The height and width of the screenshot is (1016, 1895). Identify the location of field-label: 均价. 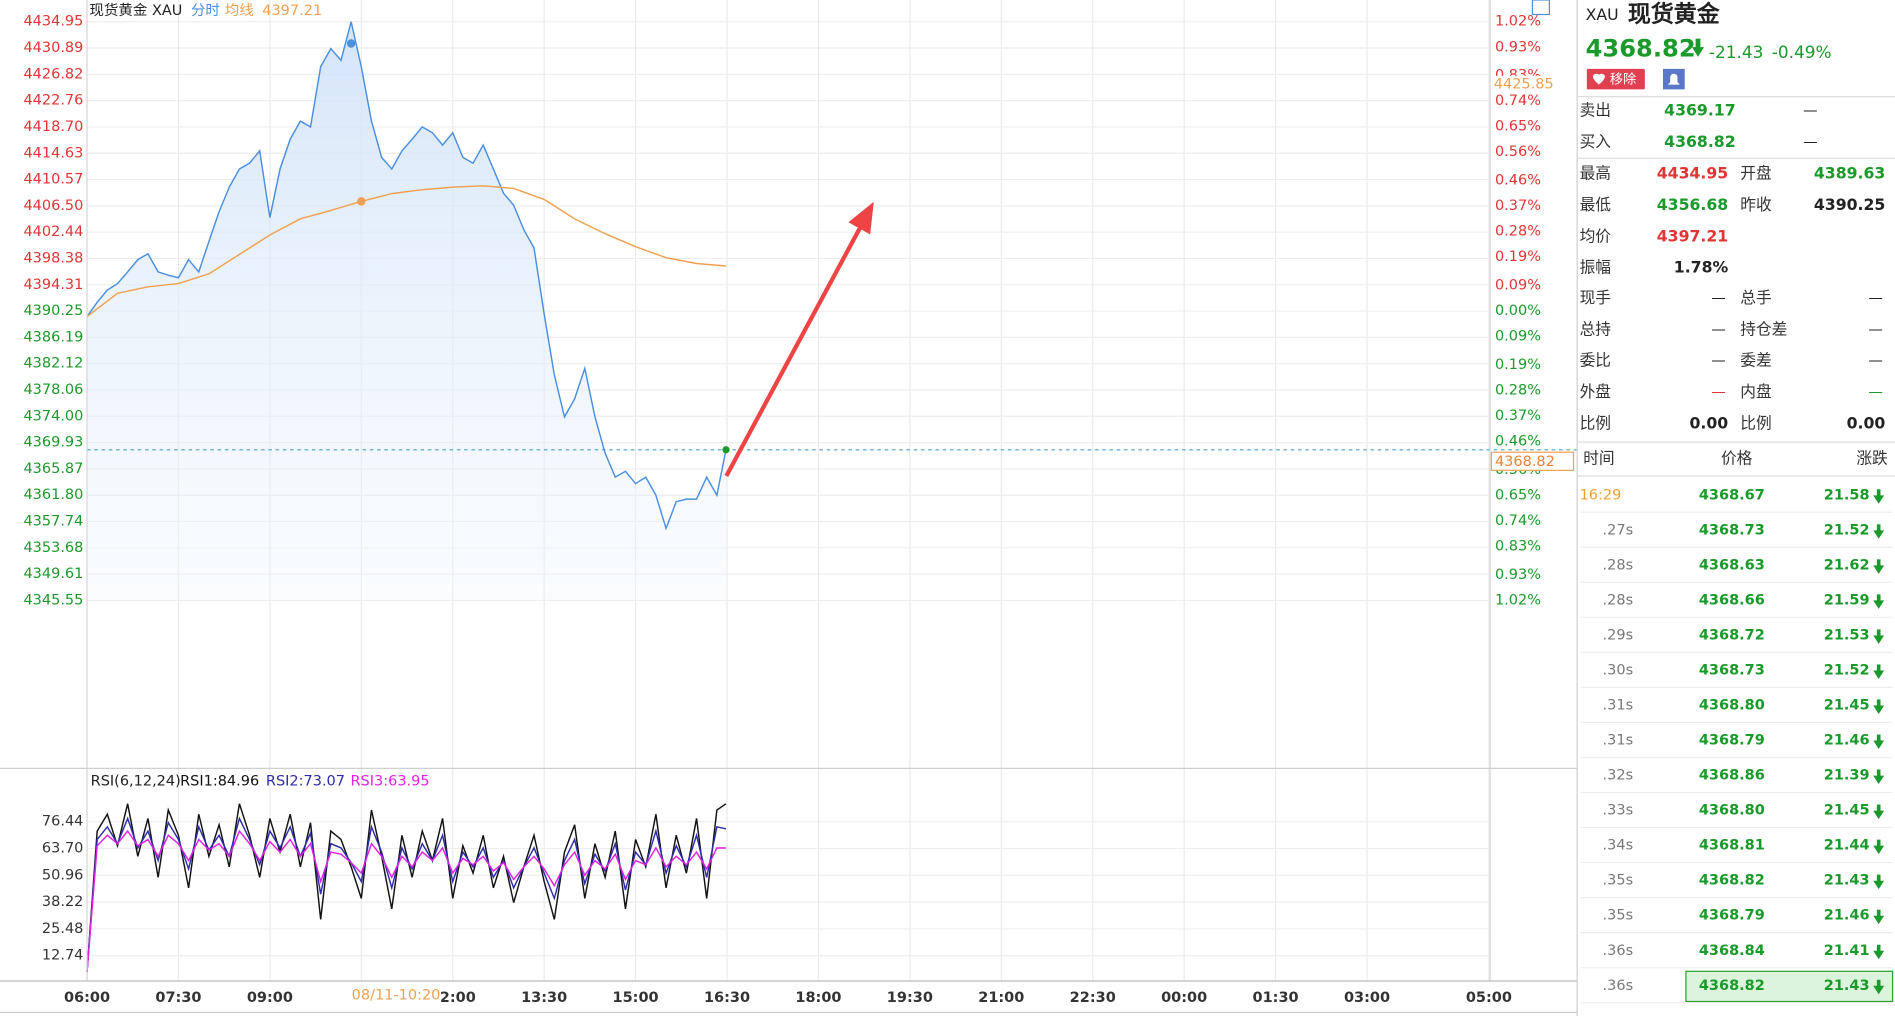
(1596, 235).